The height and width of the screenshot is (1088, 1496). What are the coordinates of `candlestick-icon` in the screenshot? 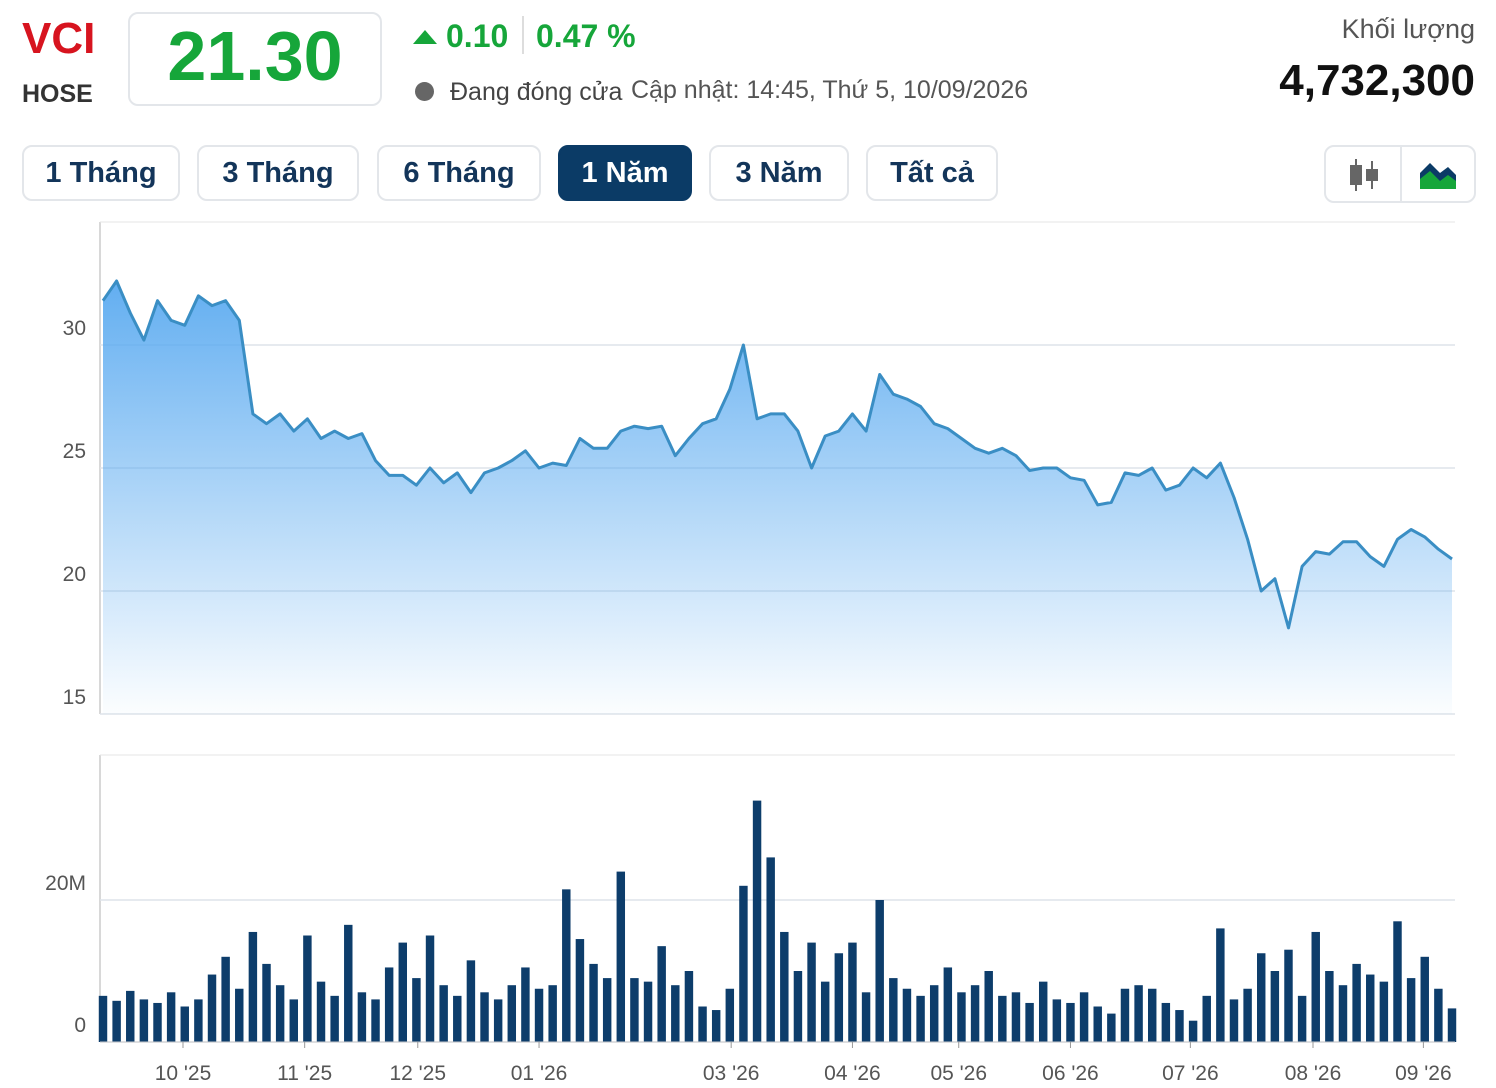 It's located at (1364, 175).